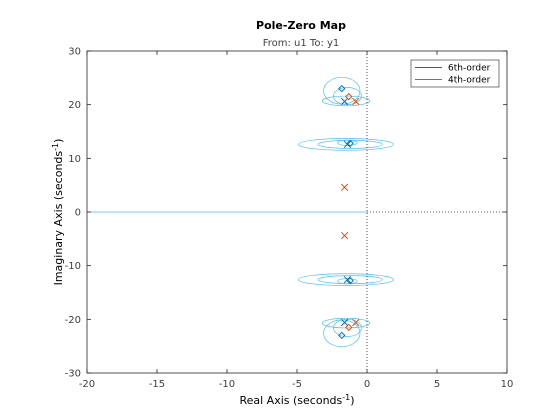 The image size is (560, 420). I want to click on y-axis-label: Imaginary Axis (seconds-1), so click(58, 212).